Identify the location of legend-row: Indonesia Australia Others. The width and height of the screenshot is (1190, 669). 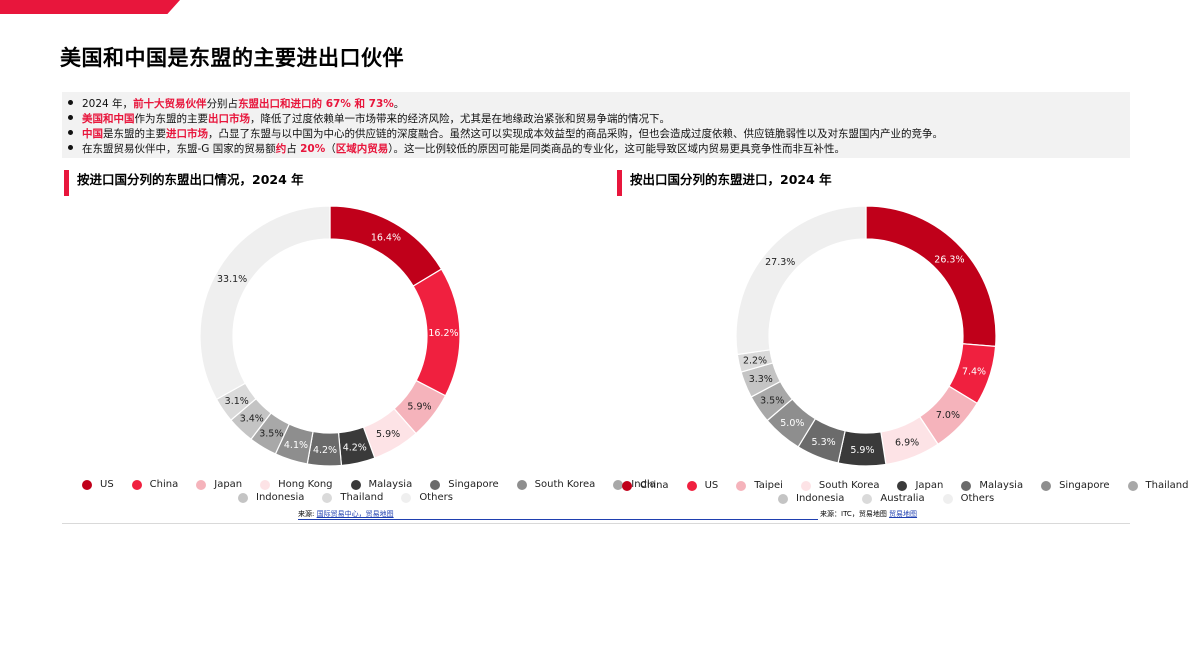
(882, 498).